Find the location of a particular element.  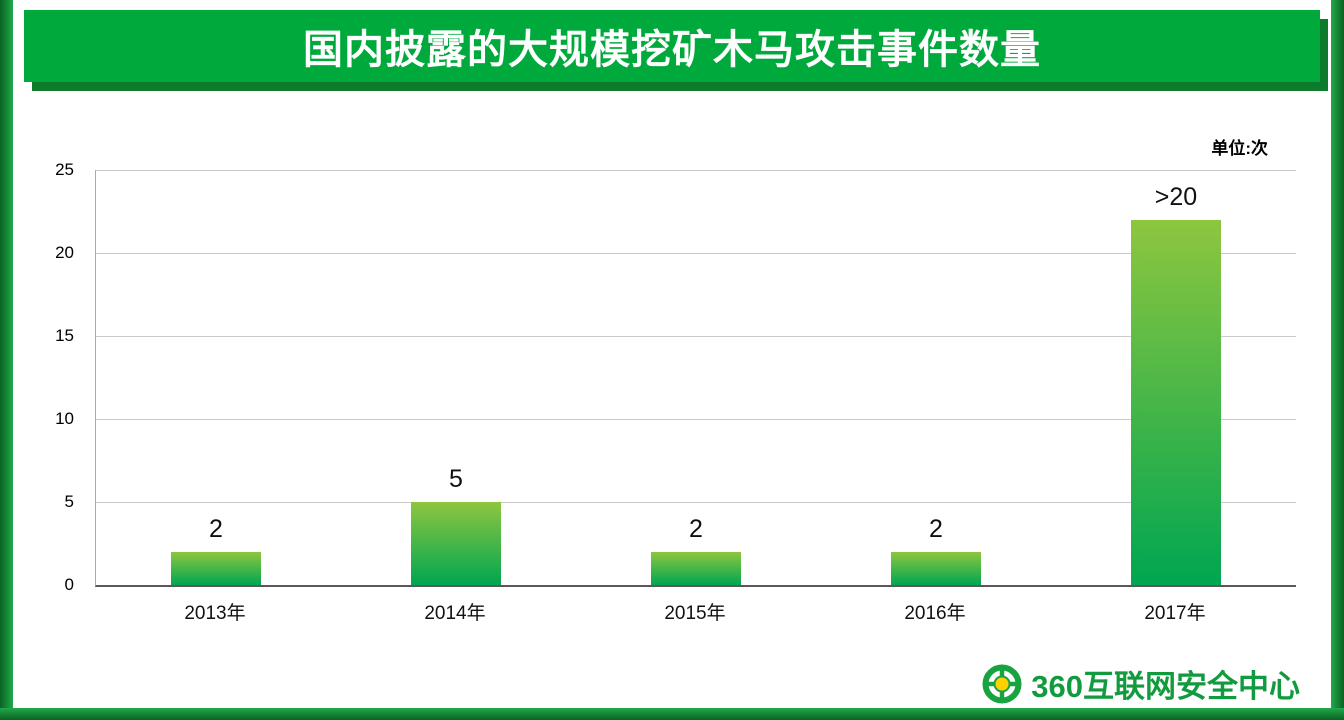

360-logo-icon is located at coordinates (1002, 684).